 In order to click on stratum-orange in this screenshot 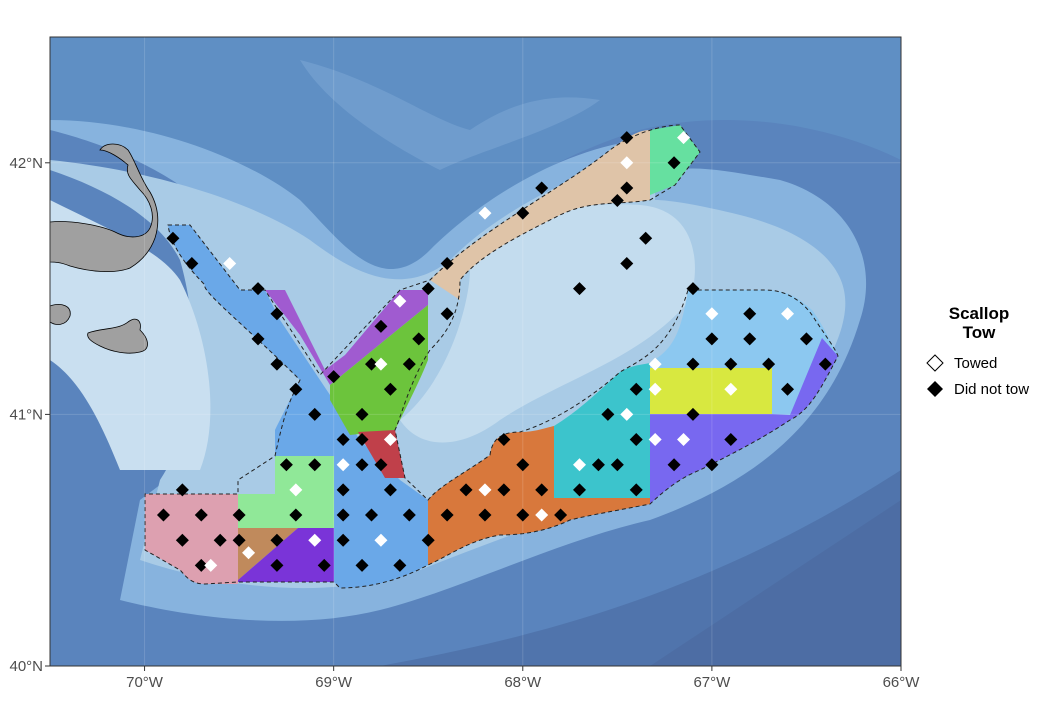, I will do `click(539, 495)`.